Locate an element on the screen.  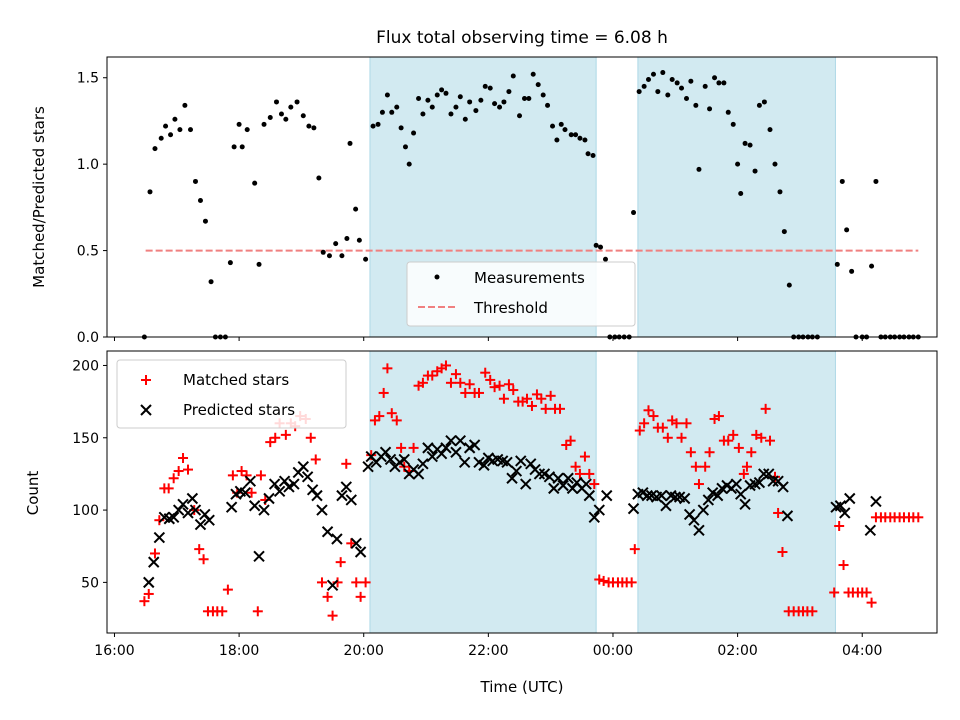
ratio-y-tick-label: 1.0 is located at coordinates (88, 165).